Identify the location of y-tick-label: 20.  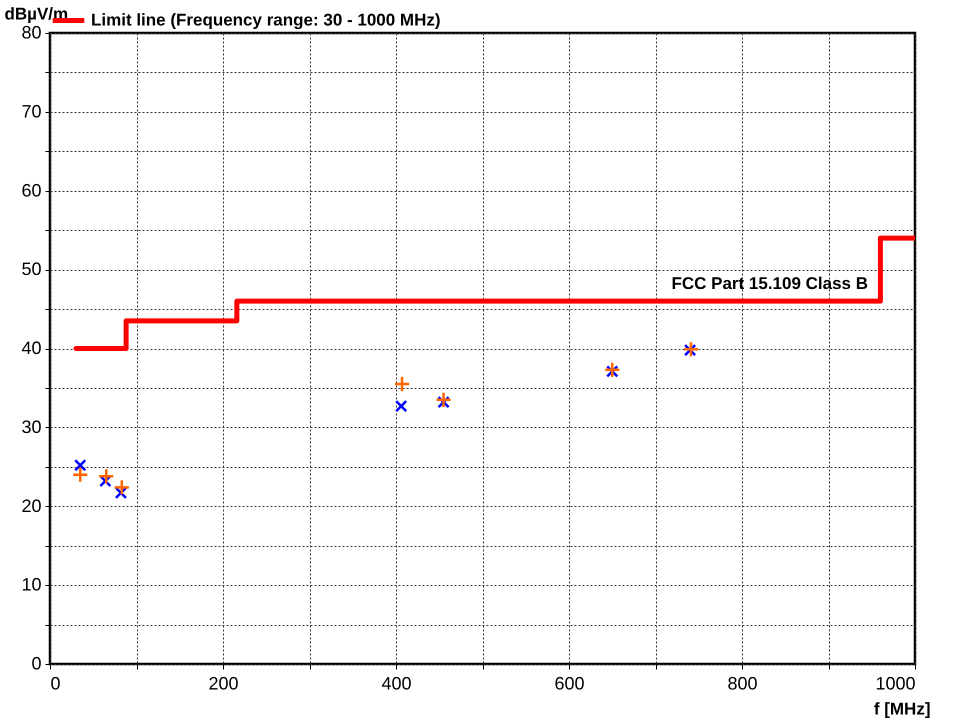
(31, 506).